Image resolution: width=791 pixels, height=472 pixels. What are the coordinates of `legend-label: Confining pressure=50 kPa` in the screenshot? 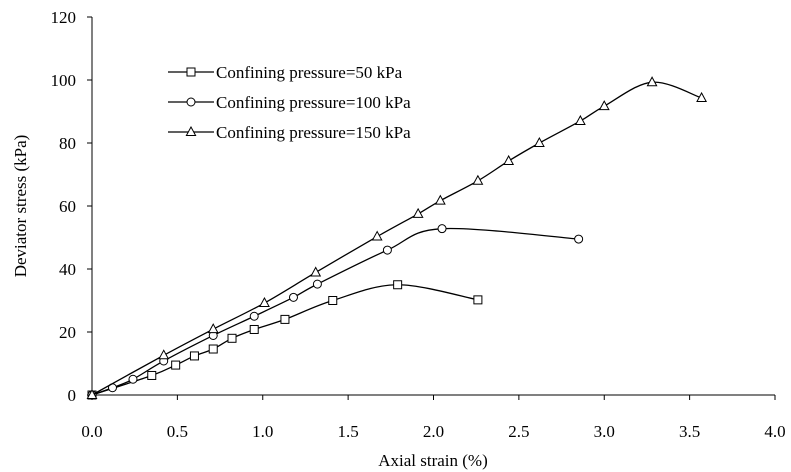 It's located at (309, 72).